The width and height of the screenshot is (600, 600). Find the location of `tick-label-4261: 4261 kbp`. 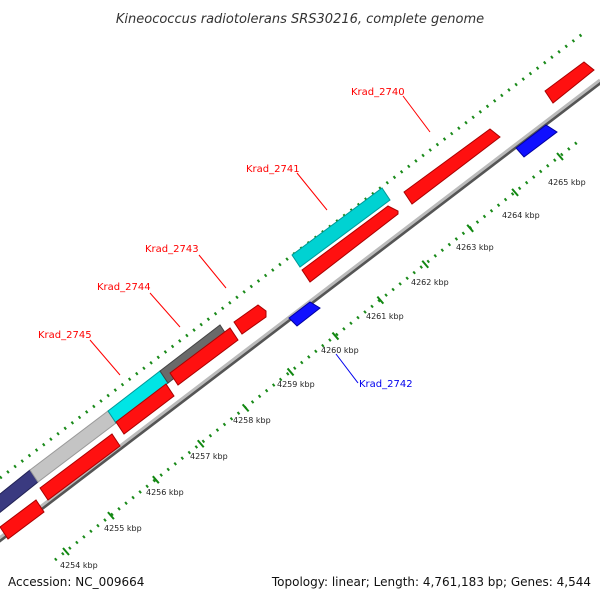

tick-label-4261: 4261 kbp is located at coordinates (385, 316).